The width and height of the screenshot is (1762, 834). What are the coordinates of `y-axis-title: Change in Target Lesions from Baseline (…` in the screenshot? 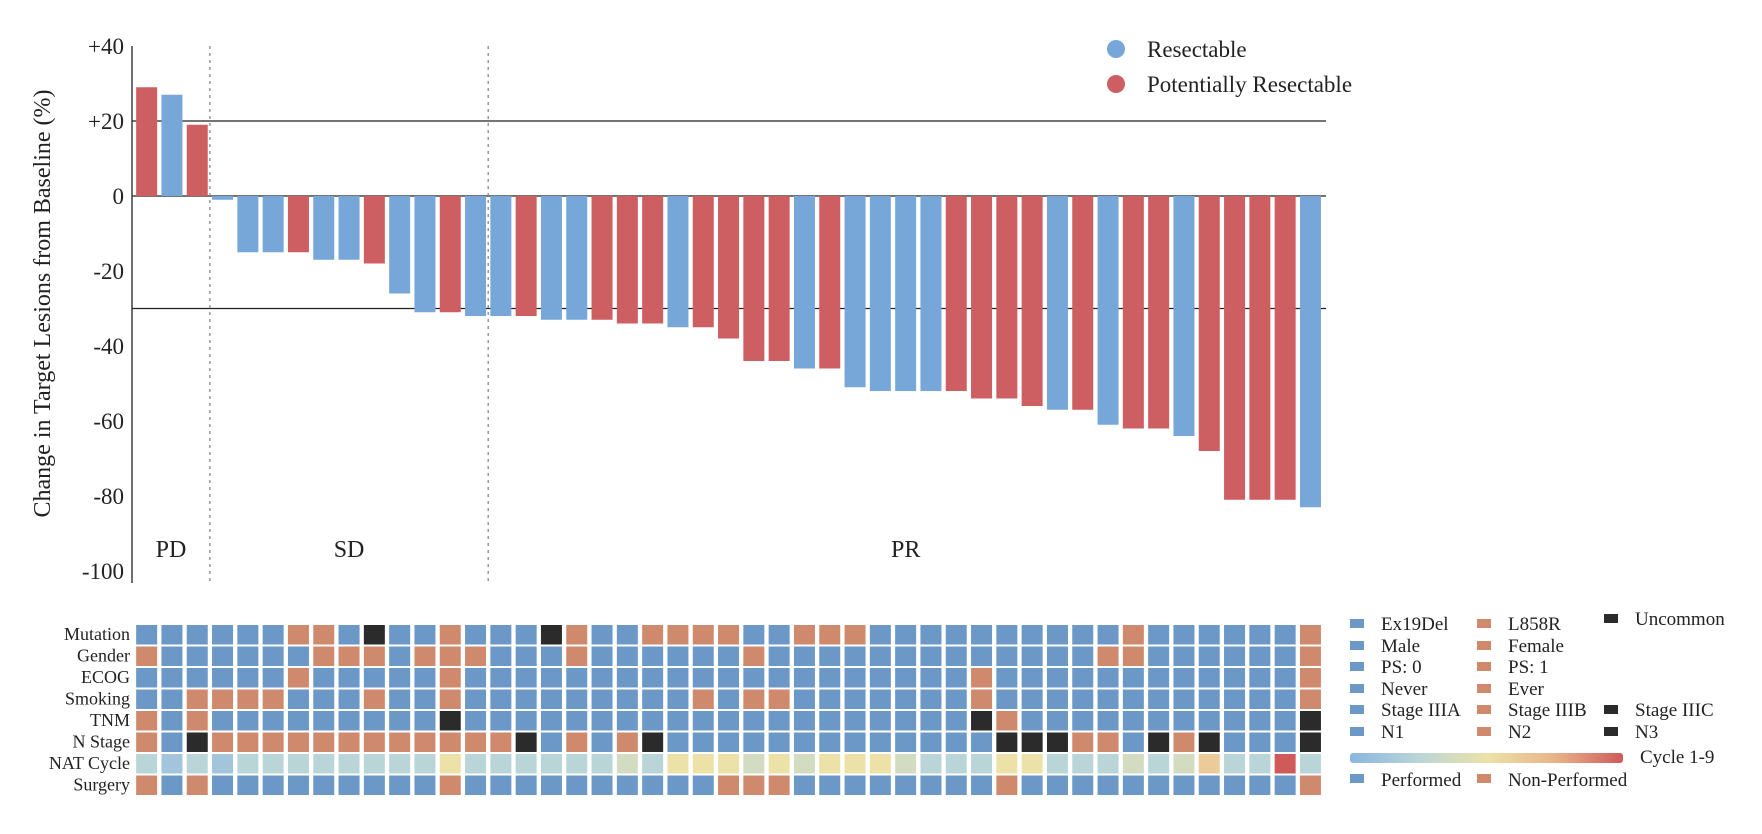 It's located at (43, 304).